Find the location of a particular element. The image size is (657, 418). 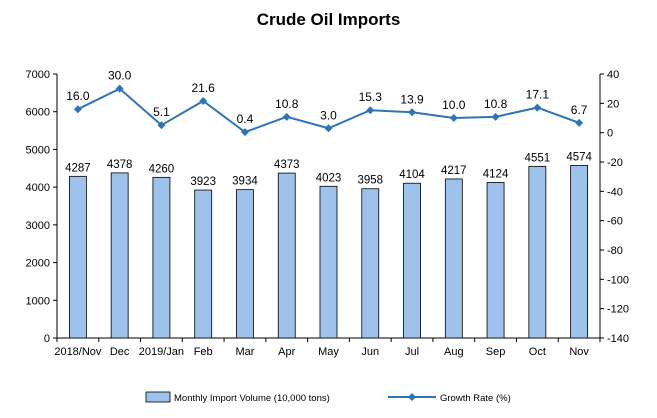

bar-value-label: 4217 is located at coordinates (454, 171).